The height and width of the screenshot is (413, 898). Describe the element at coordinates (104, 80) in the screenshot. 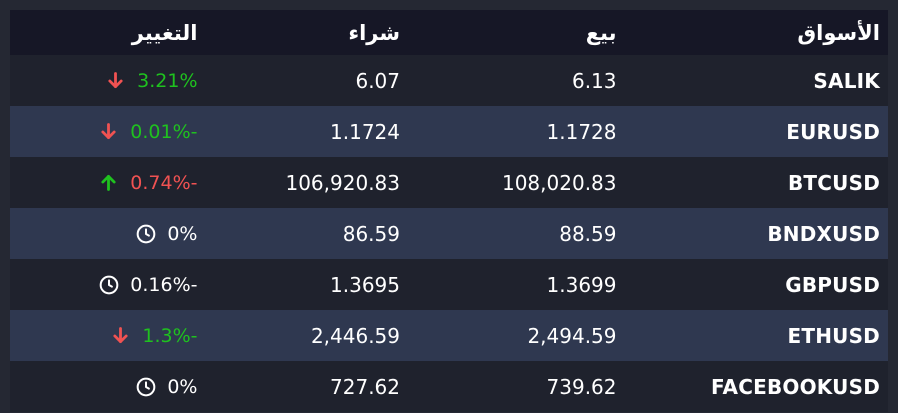

I see `change-cell: 3.21%` at that location.